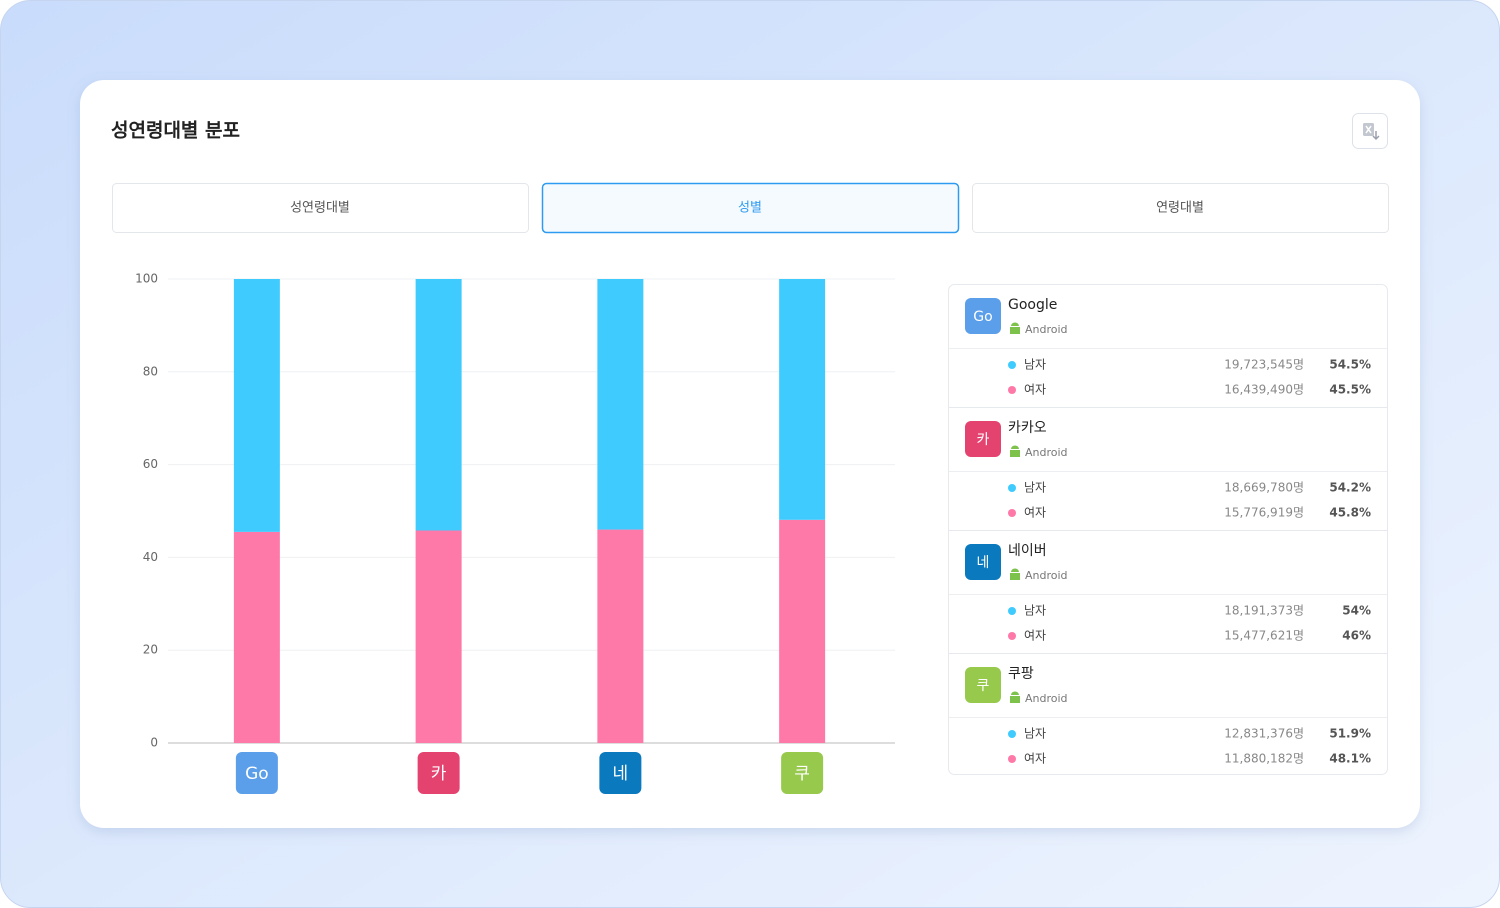 The width and height of the screenshot is (1500, 908). What do you see at coordinates (150, 557) in the screenshot?
I see `y-tick-label: 40` at bounding box center [150, 557].